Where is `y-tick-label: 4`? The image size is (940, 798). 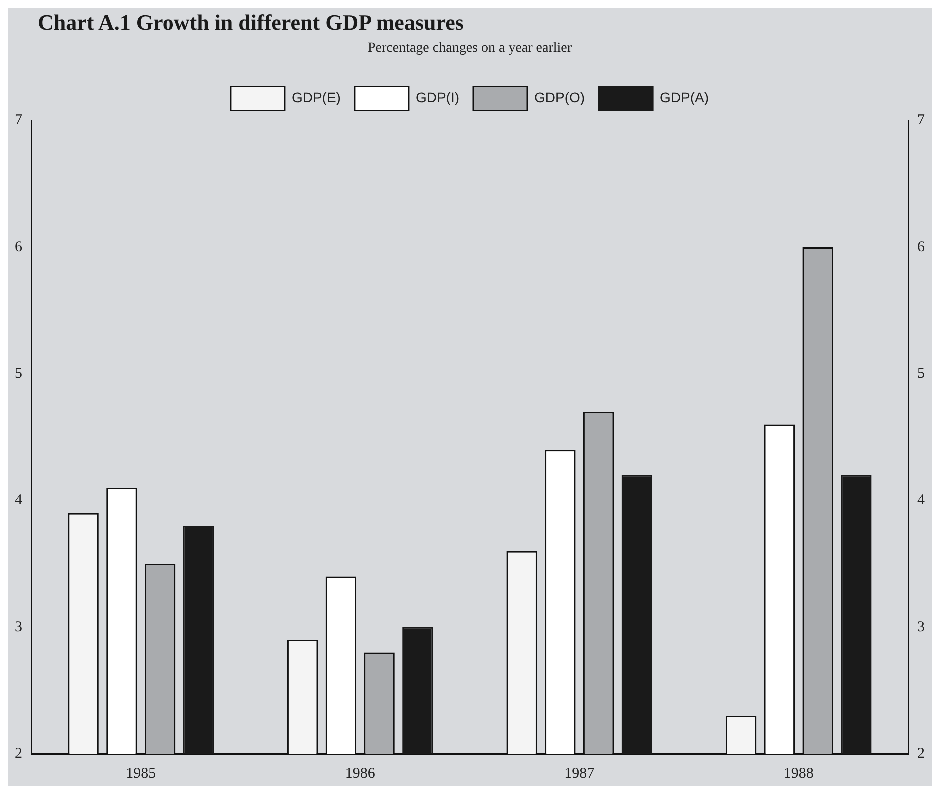 y-tick-label: 4 is located at coordinates (19, 500).